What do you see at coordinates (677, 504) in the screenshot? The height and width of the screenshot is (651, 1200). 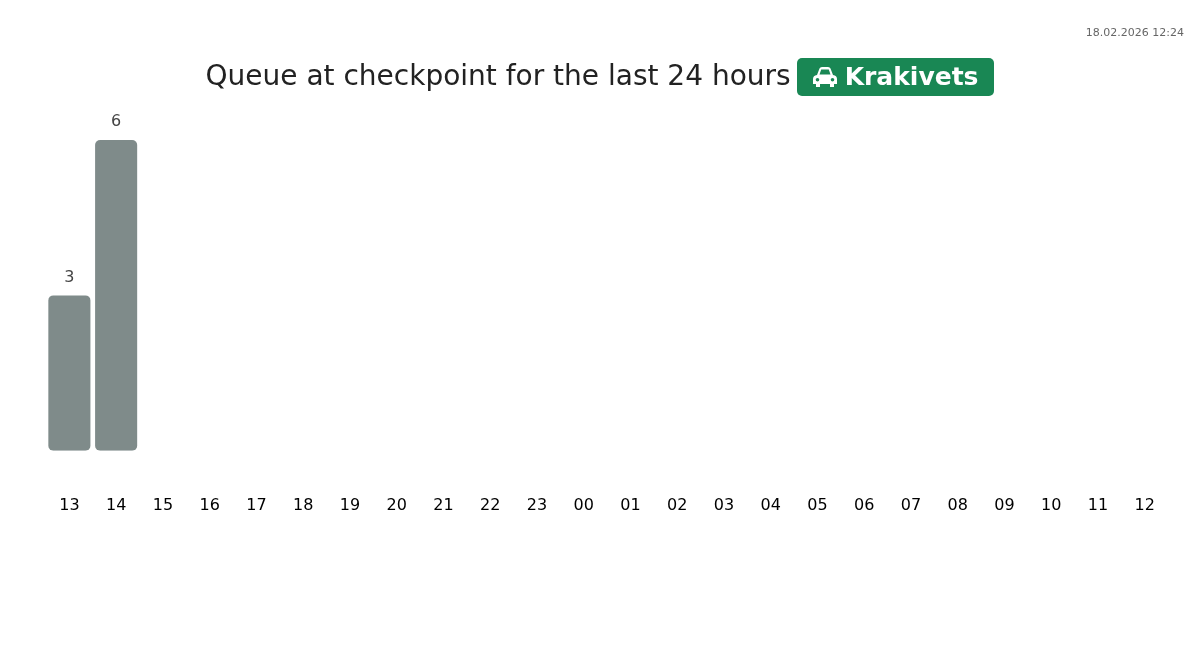 I see `x-tick-label: 02` at bounding box center [677, 504].